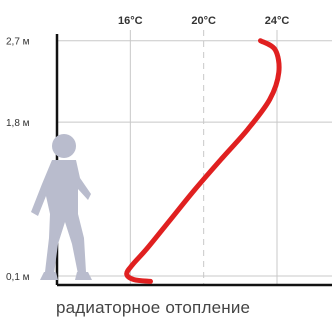 The image size is (332, 322). Describe the element at coordinates (18, 123) in the screenshot. I see `y-tick-label-1: 1,8 м` at that location.